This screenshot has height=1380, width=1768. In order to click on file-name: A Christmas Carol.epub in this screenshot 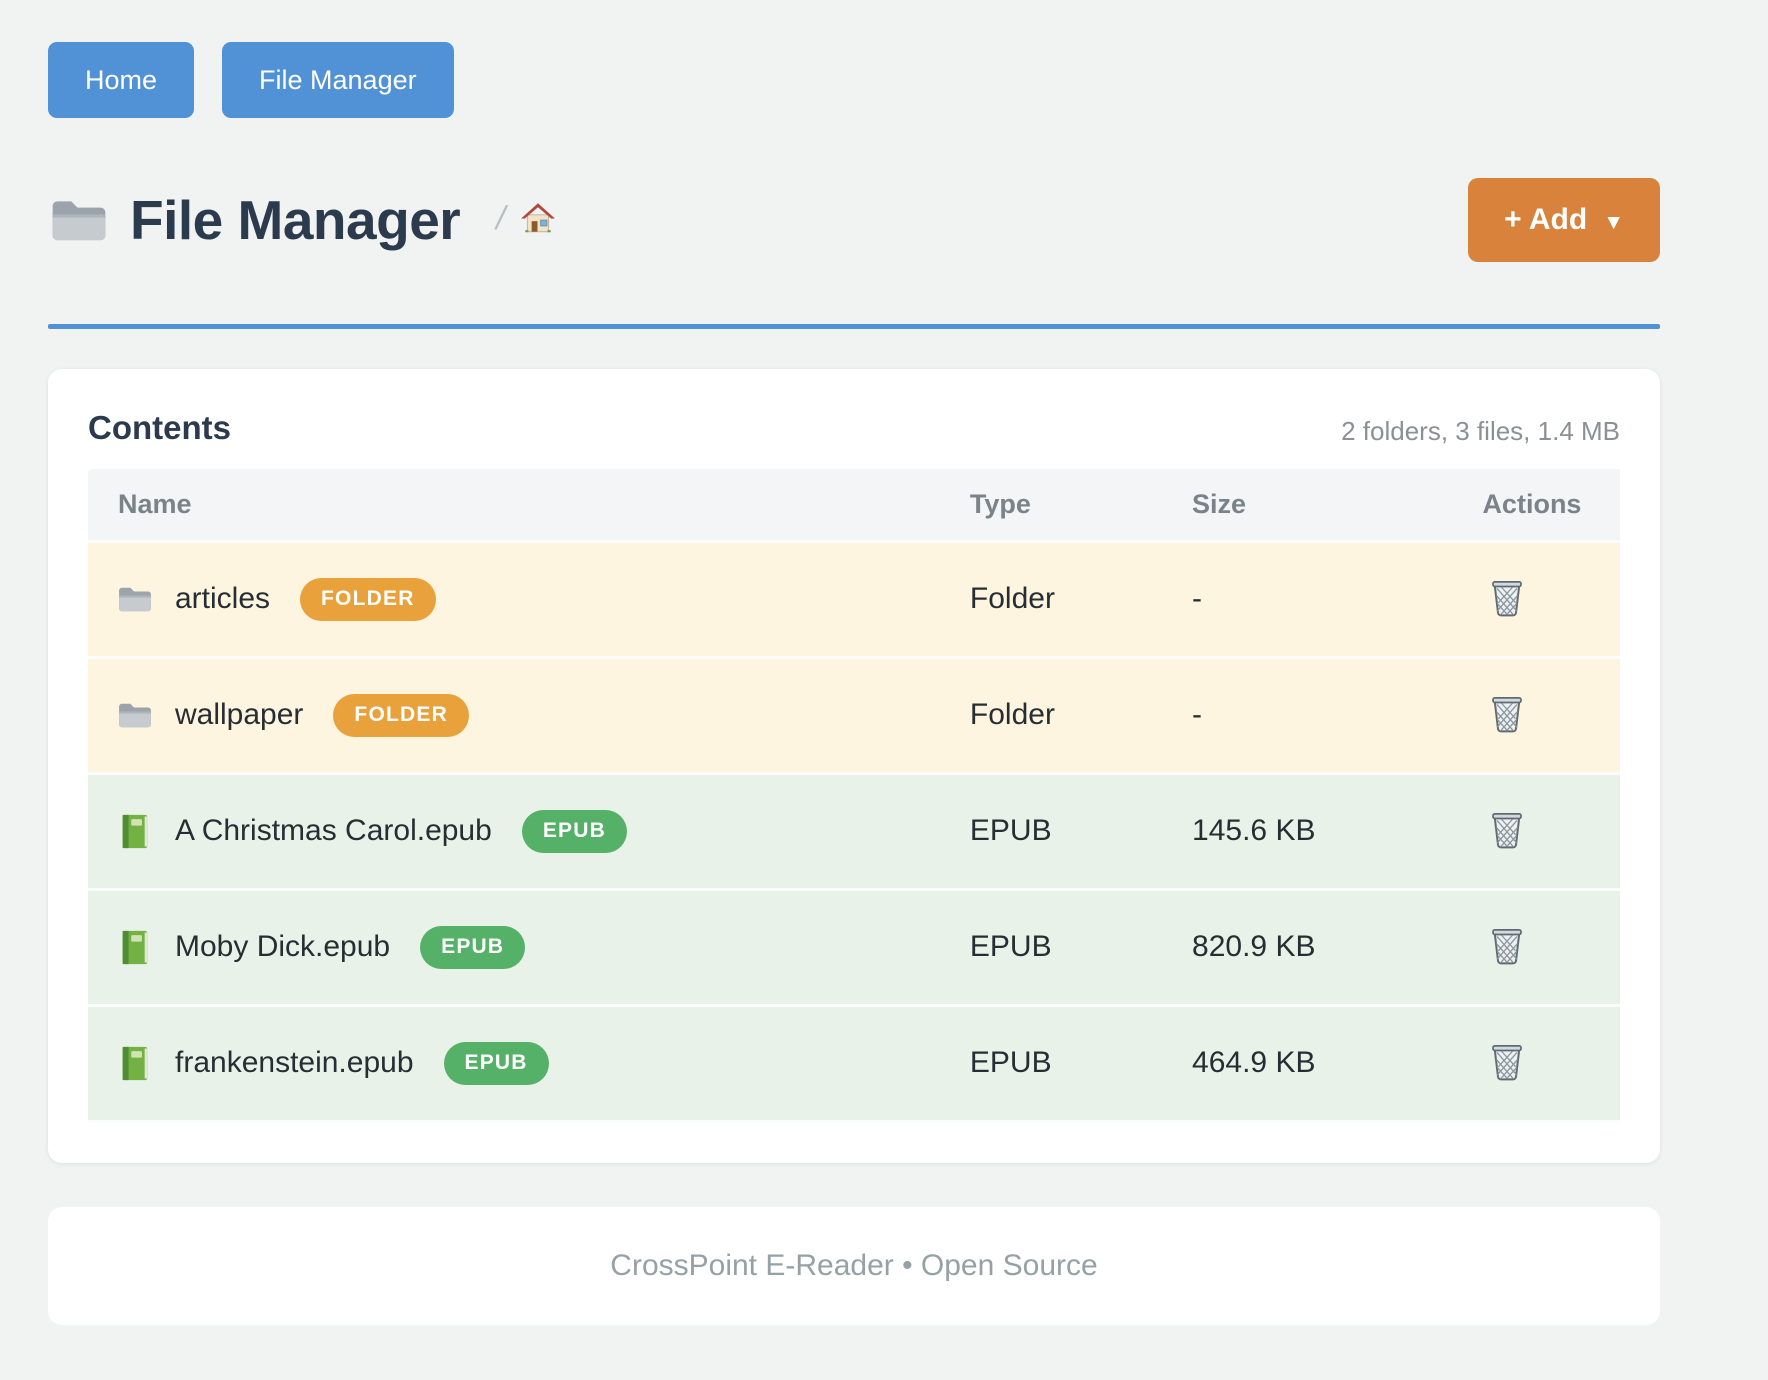, I will do `click(333, 830)`.